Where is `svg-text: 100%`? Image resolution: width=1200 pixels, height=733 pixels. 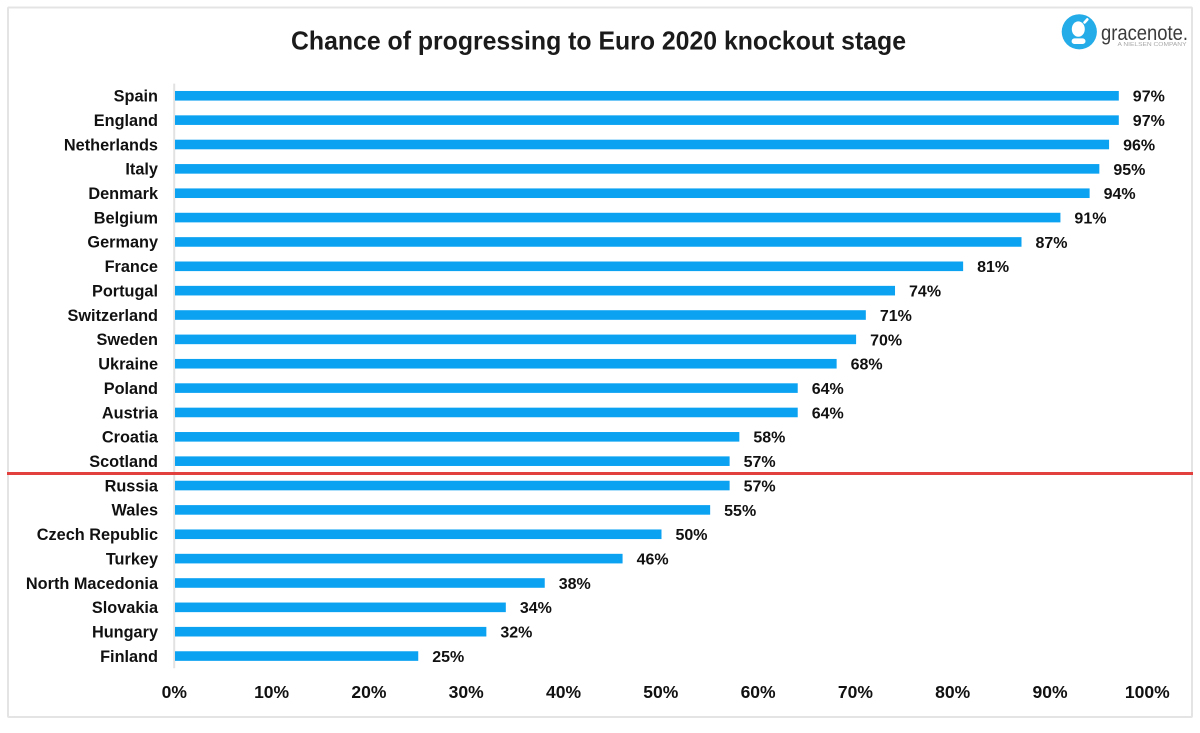 svg-text: 100% is located at coordinates (1147, 692).